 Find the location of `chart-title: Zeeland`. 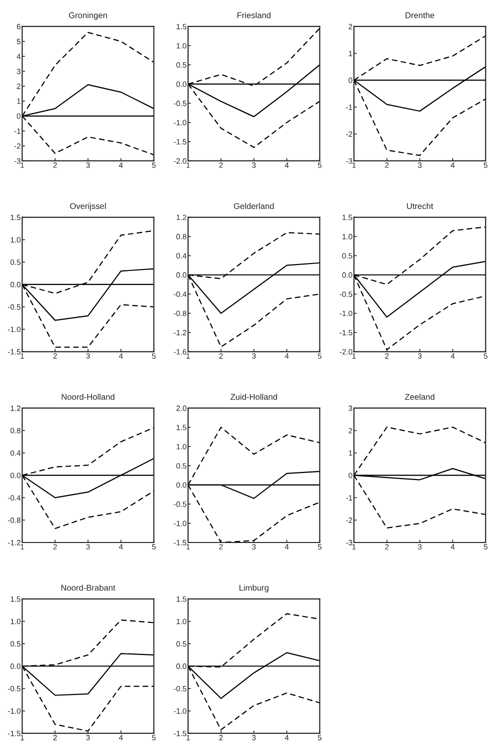

chart-title: Zeeland is located at coordinates (419, 397).